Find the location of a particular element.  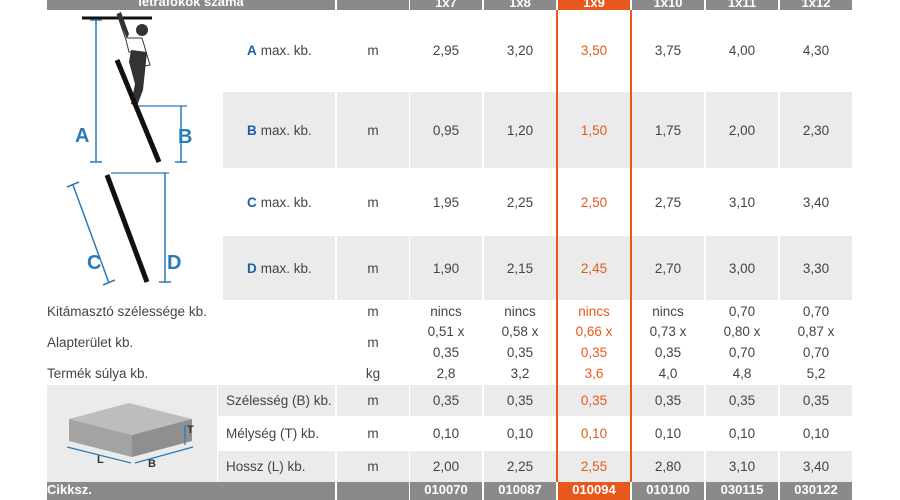

table-cell: 3,10 is located at coordinates (742, 202).